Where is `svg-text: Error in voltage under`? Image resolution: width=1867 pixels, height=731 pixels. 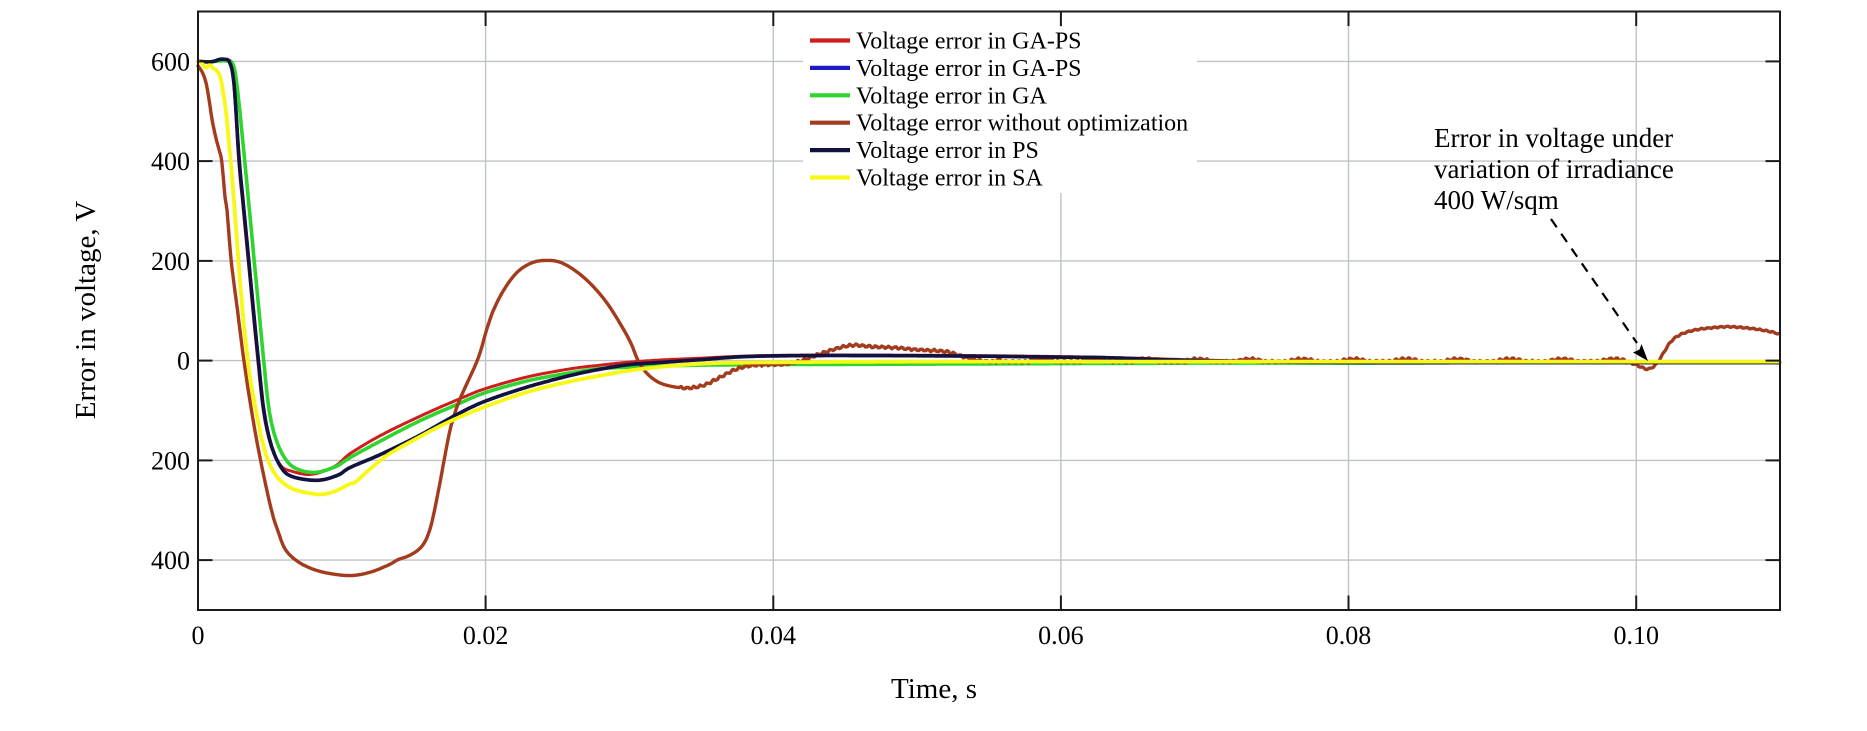
svg-text: Error in voltage under is located at coordinates (1553, 138).